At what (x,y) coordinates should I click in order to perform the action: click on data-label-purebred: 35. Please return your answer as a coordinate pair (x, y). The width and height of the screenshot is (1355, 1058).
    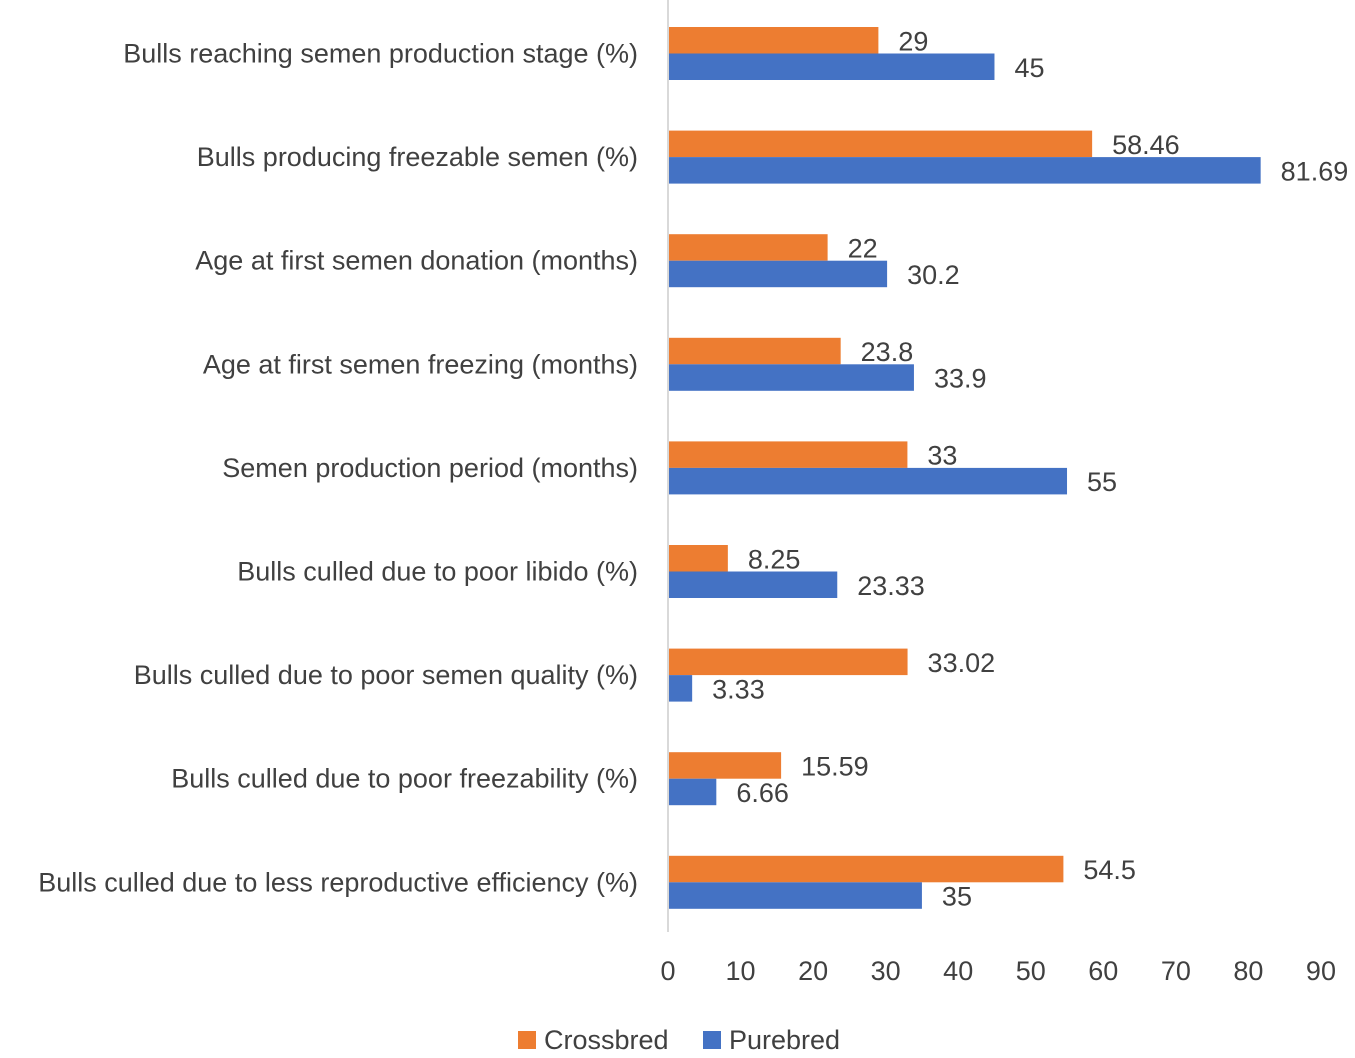
    Looking at the image, I should click on (957, 897).